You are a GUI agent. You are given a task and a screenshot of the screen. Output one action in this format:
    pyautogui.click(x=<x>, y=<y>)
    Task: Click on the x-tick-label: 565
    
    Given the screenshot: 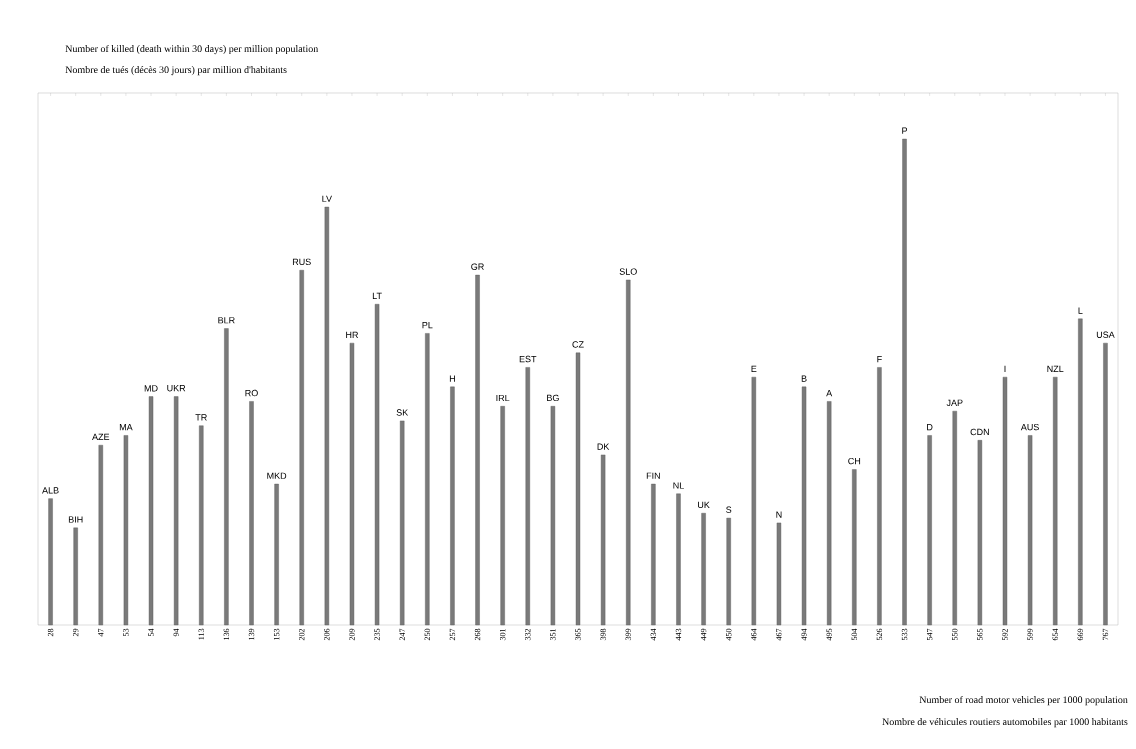 What is the action you would take?
    pyautogui.click(x=980, y=634)
    